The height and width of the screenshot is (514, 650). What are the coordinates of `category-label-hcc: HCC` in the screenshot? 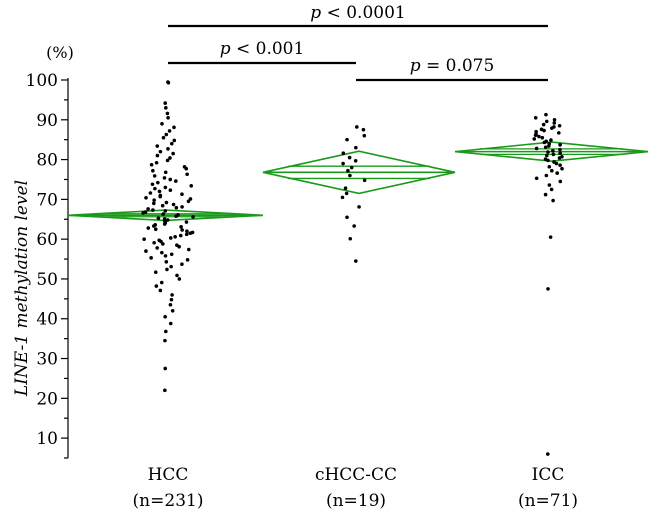 It's located at (168, 475).